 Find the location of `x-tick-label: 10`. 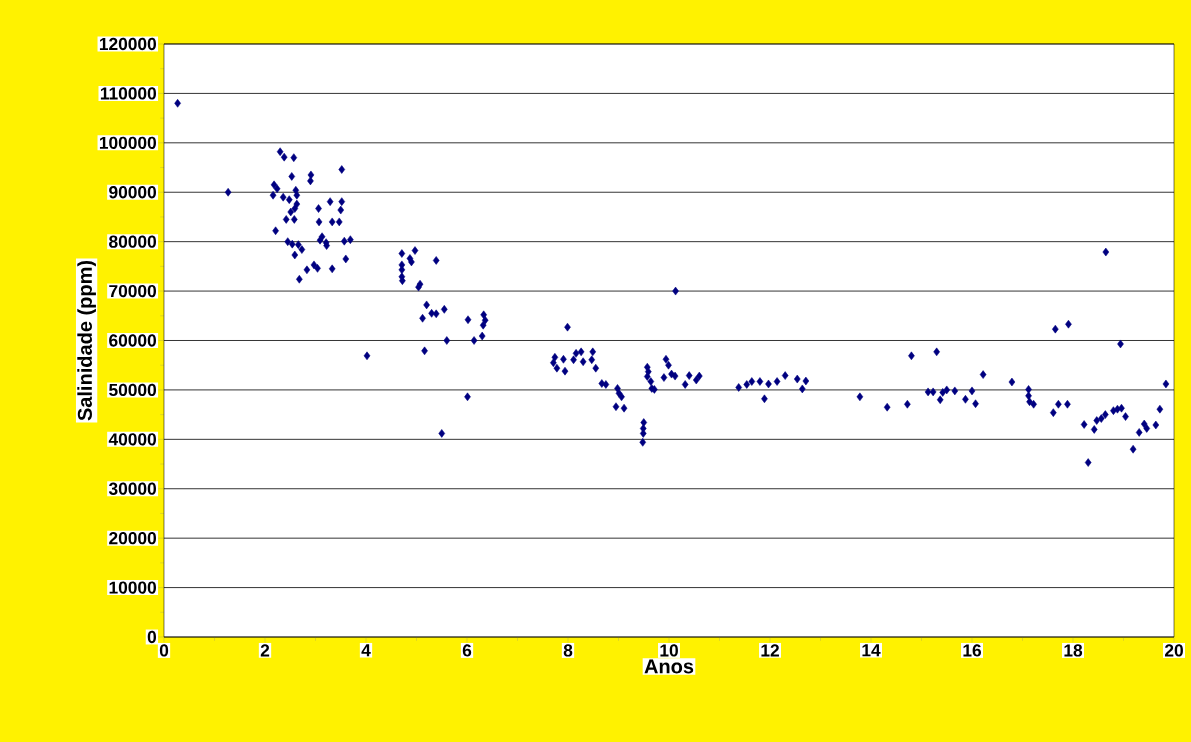

x-tick-label: 10 is located at coordinates (669, 650).